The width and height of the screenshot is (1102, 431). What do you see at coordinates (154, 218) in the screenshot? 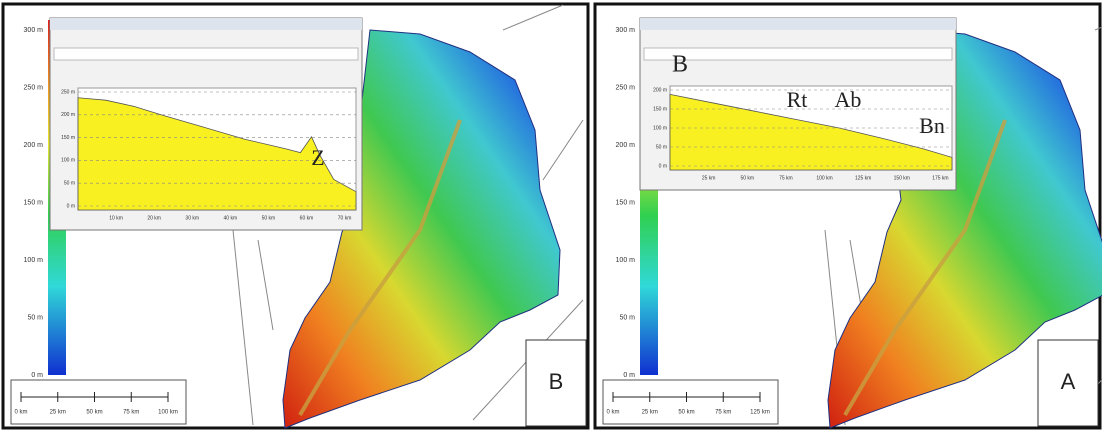
I see `profile-x-label: 20 km` at bounding box center [154, 218].